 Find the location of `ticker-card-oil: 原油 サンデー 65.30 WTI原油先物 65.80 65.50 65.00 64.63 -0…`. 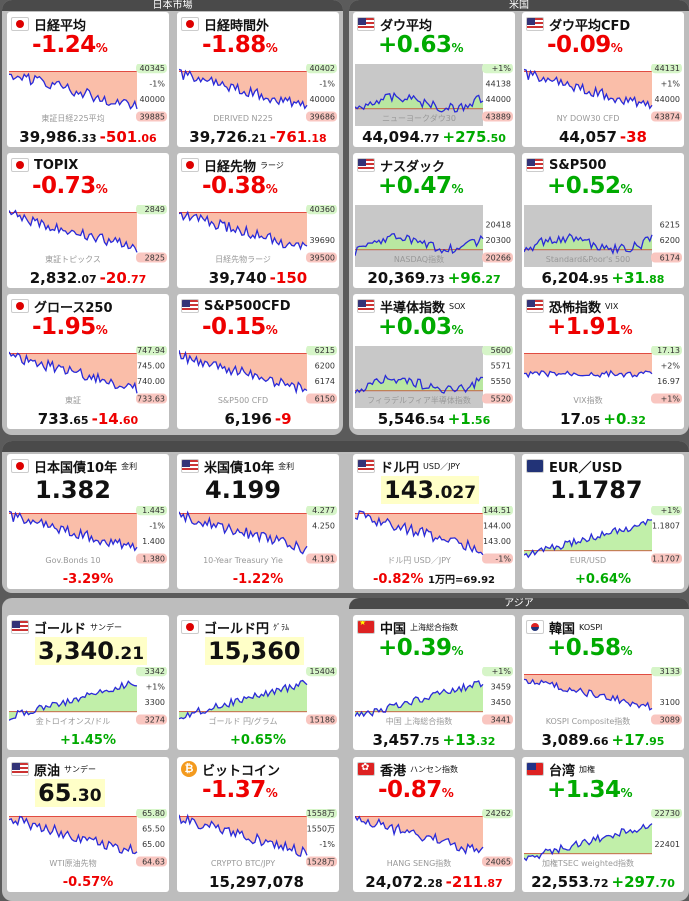

ticker-card-oil: 原油 サンデー 65.30 WTI原油先物 65.80 65.50 65.00 64.63 -0… is located at coordinates (88, 824).